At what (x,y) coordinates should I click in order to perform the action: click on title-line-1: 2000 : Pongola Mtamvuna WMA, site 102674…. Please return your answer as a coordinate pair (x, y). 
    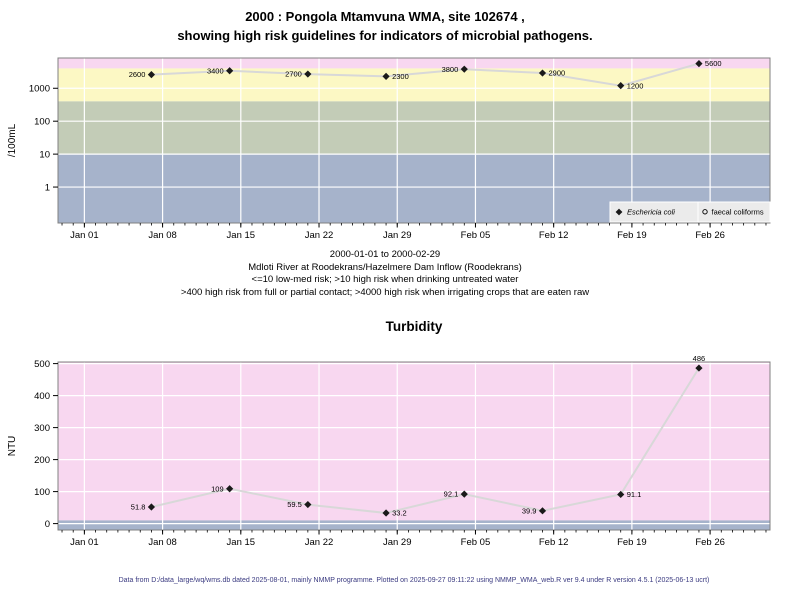
    Looking at the image, I should click on (385, 16).